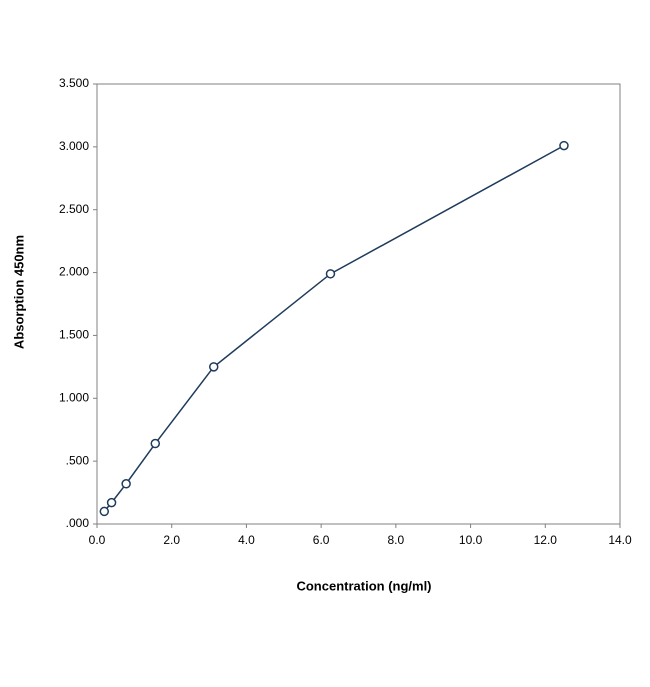 This screenshot has width=650, height=687. What do you see at coordinates (74, 146) in the screenshot?
I see `y-tick-label: 3.000` at bounding box center [74, 146].